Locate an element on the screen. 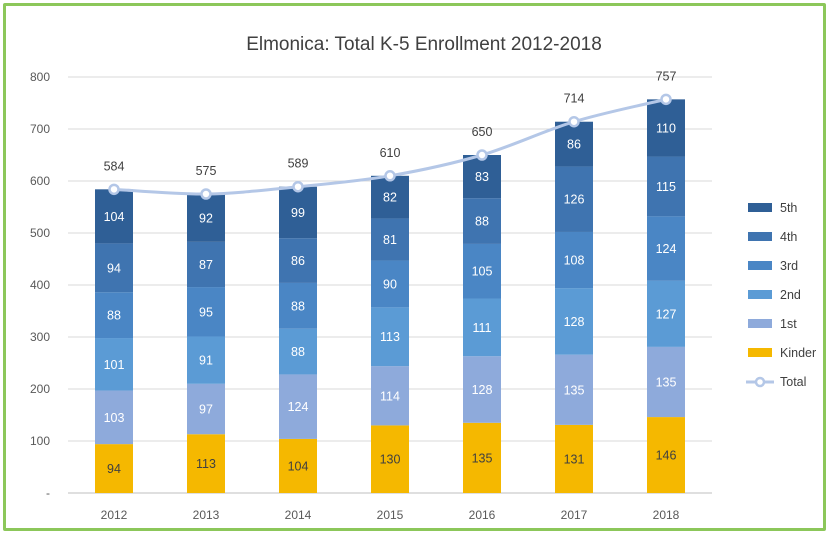  data-label: 130 is located at coordinates (390, 460).